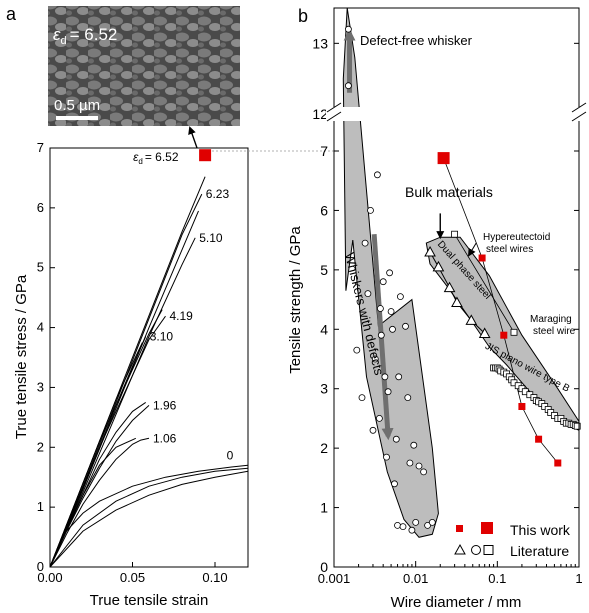  What do you see at coordinates (455, 234) in the screenshot?
I see `hypereutectoid-point` at bounding box center [455, 234].